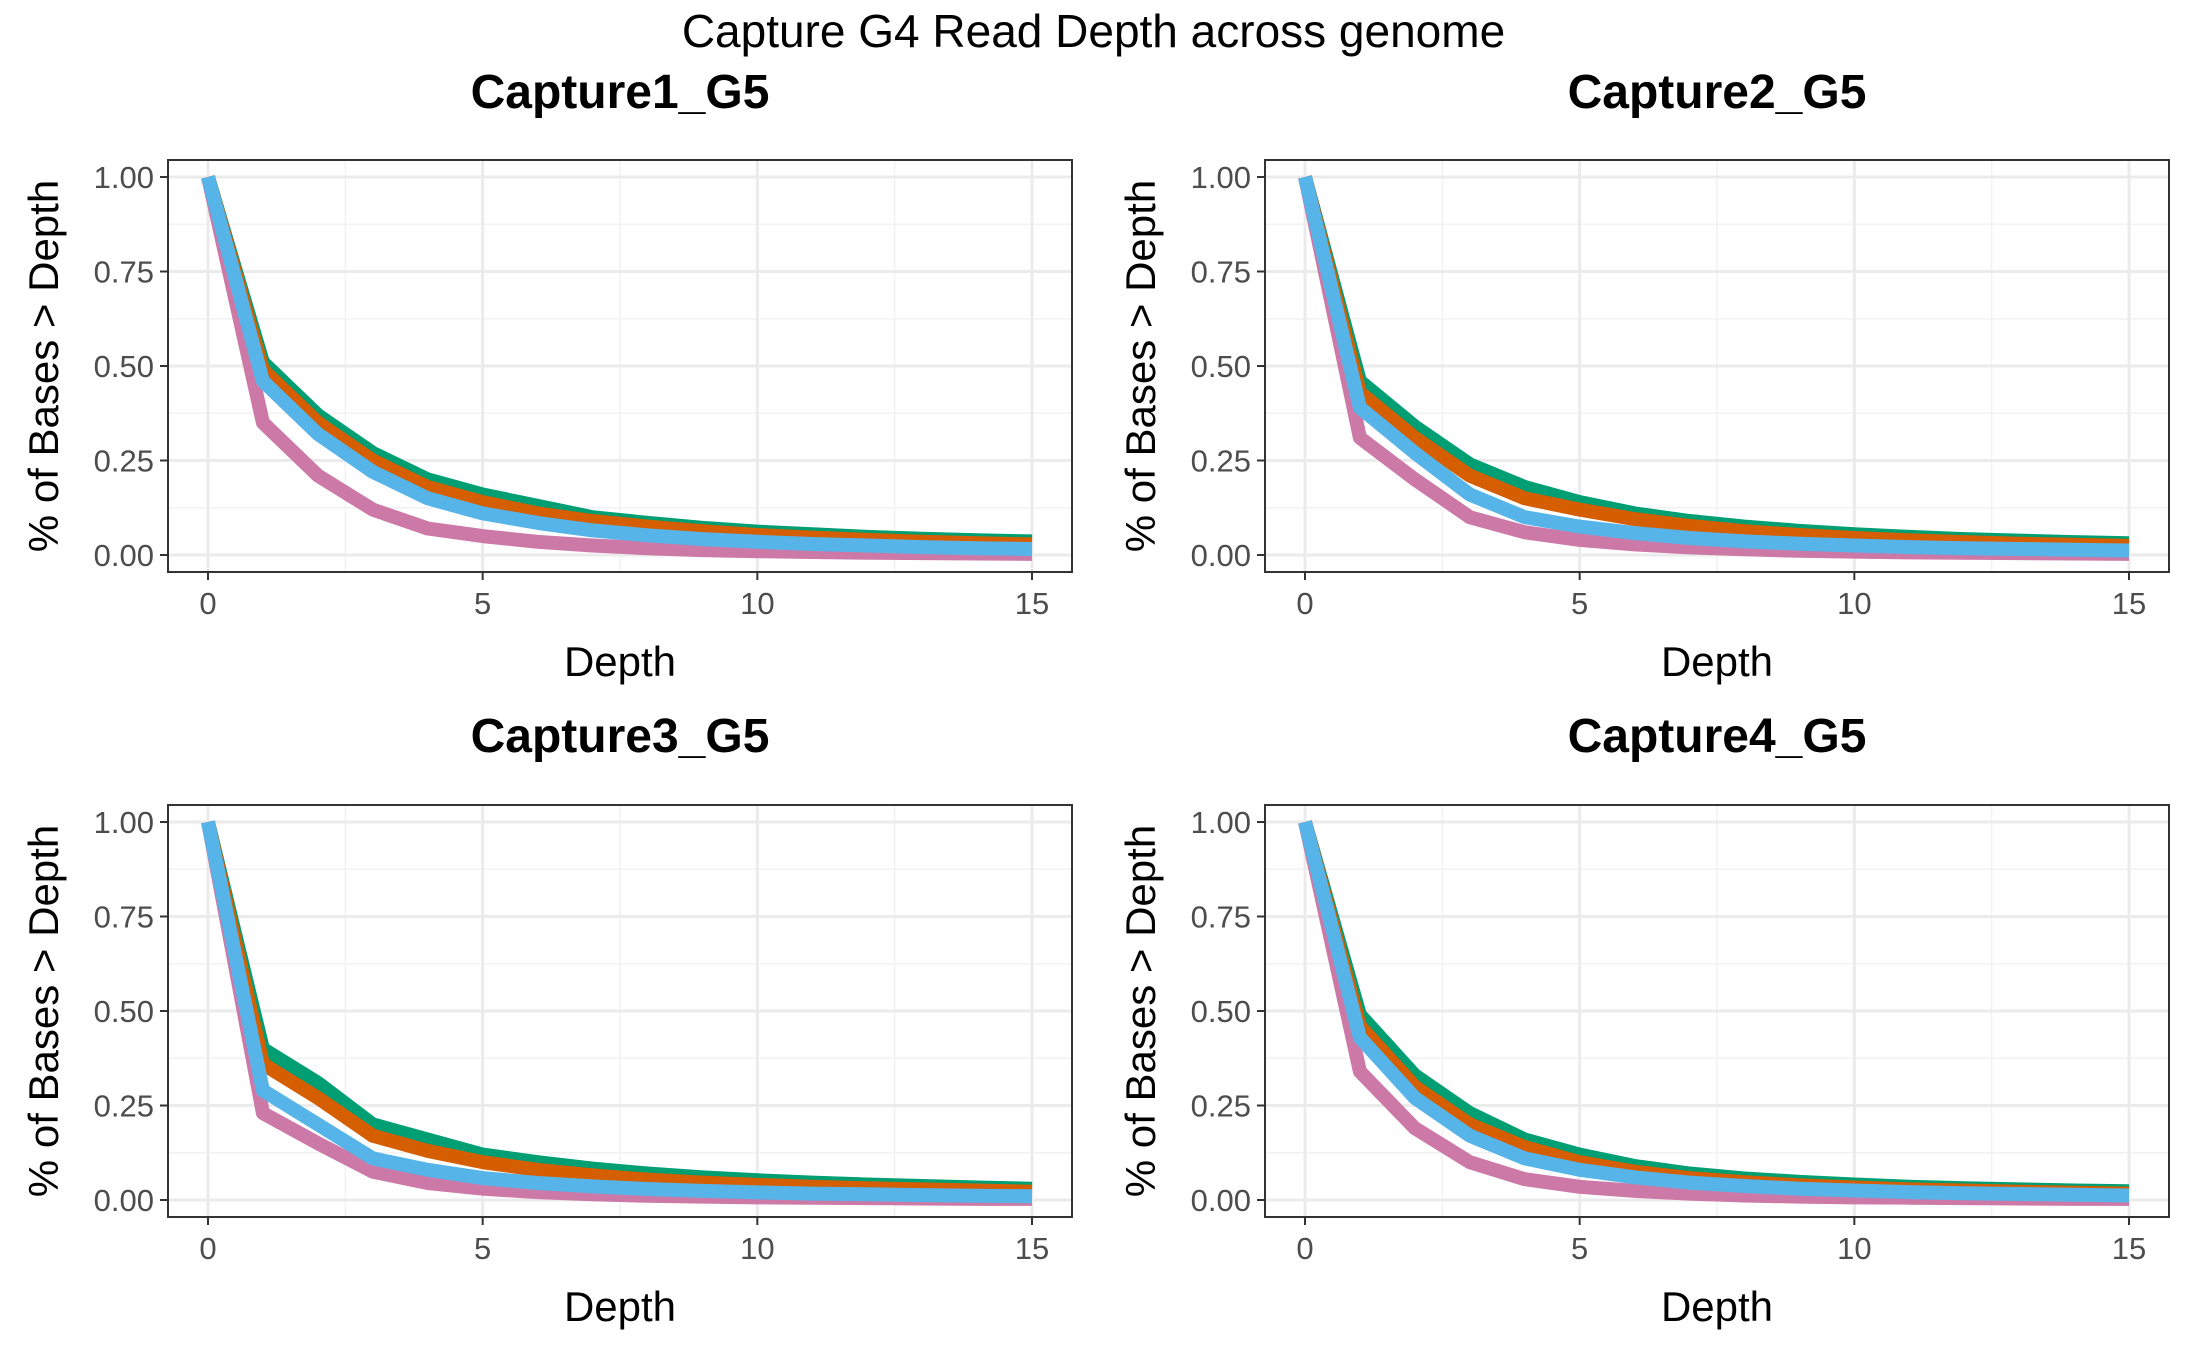  I want to click on figure-title: Capture G4 Read Depth across genome, so click(1093, 31).